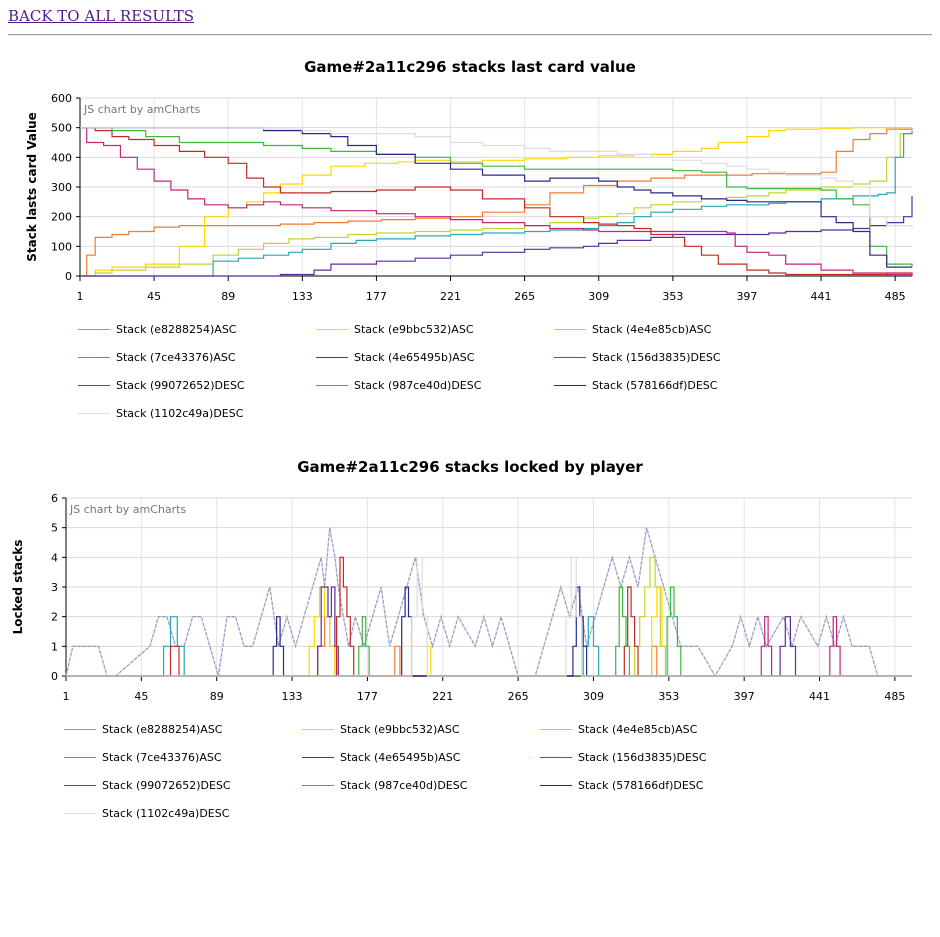  Describe the element at coordinates (61, 217) in the screenshot. I see `y-tick-label: 200` at that location.